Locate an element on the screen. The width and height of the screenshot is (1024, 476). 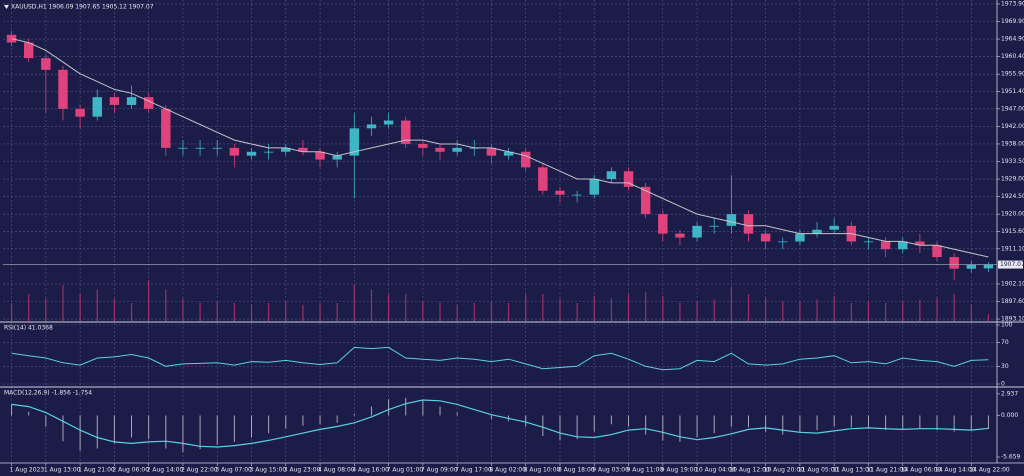
last-price-box is located at coordinates (1010, 264).